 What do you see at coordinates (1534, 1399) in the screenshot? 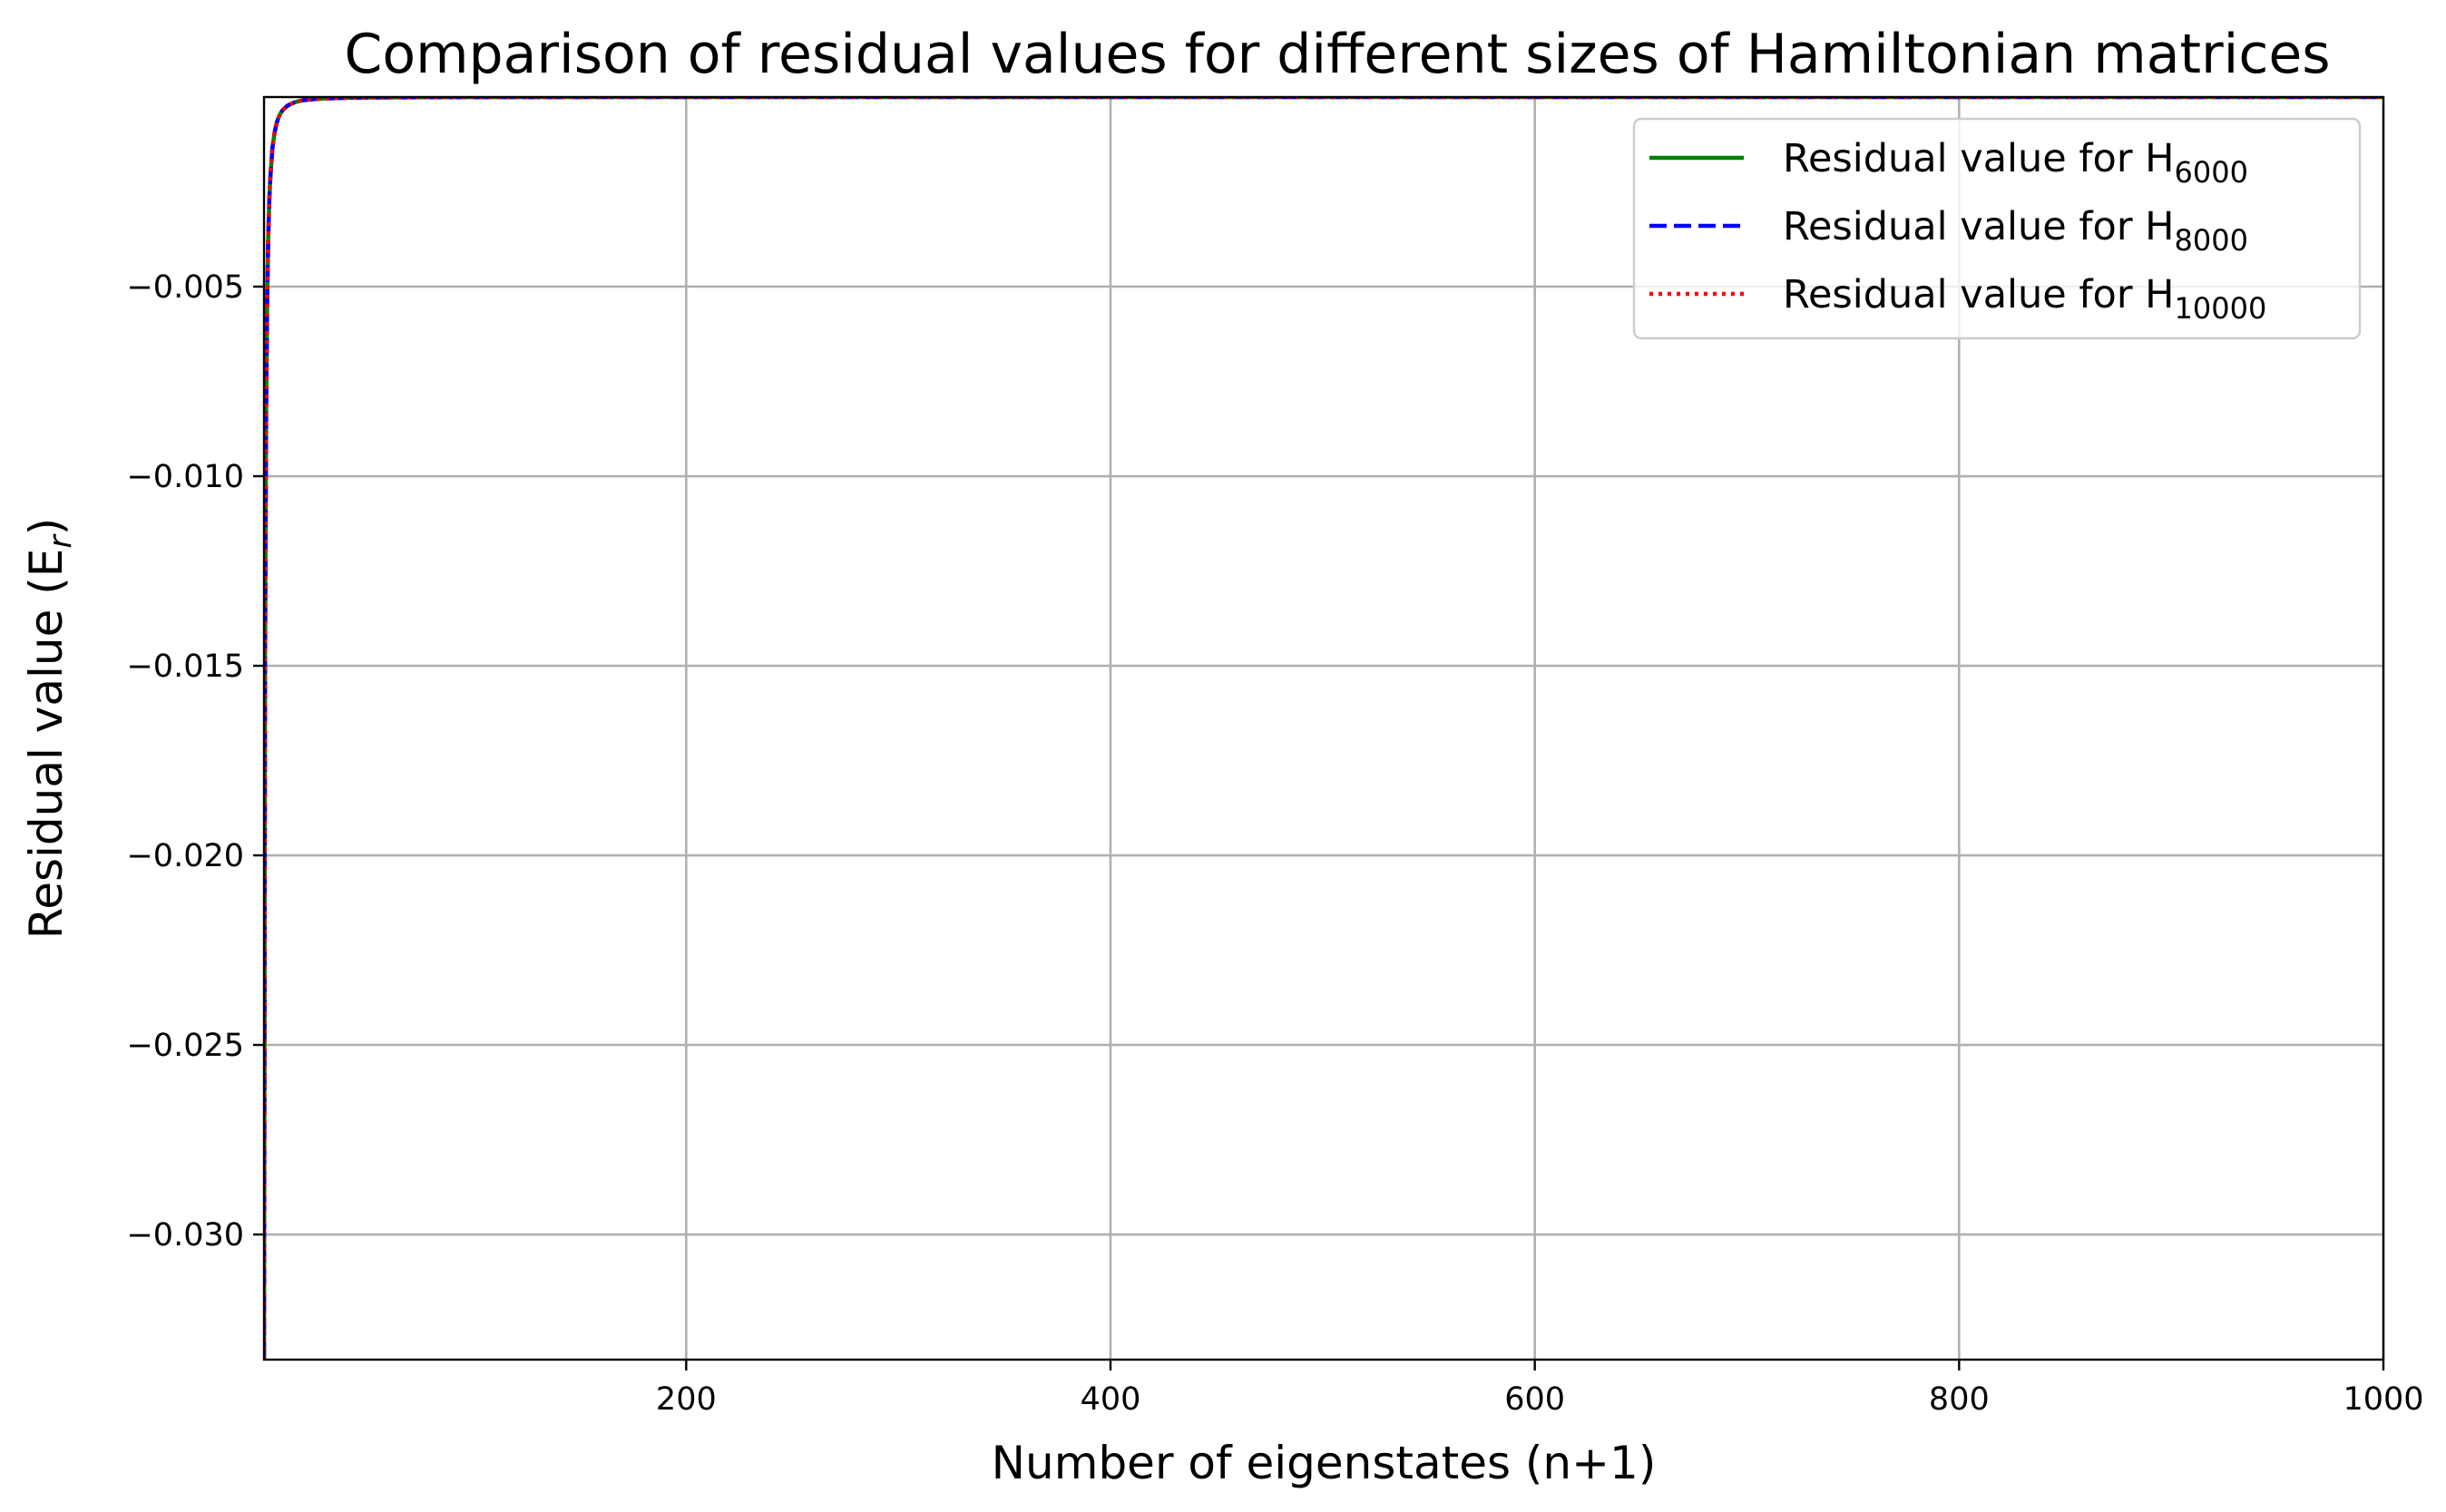
I see `x-tick-label: 600` at bounding box center [1534, 1399].